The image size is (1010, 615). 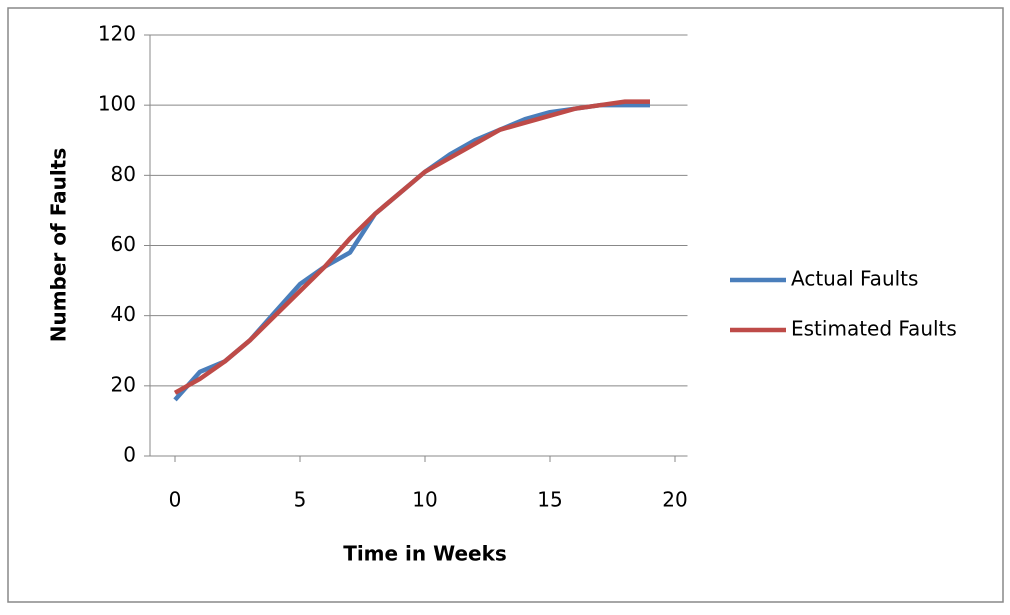 I want to click on y-tick-label: 60, so click(x=123, y=244).